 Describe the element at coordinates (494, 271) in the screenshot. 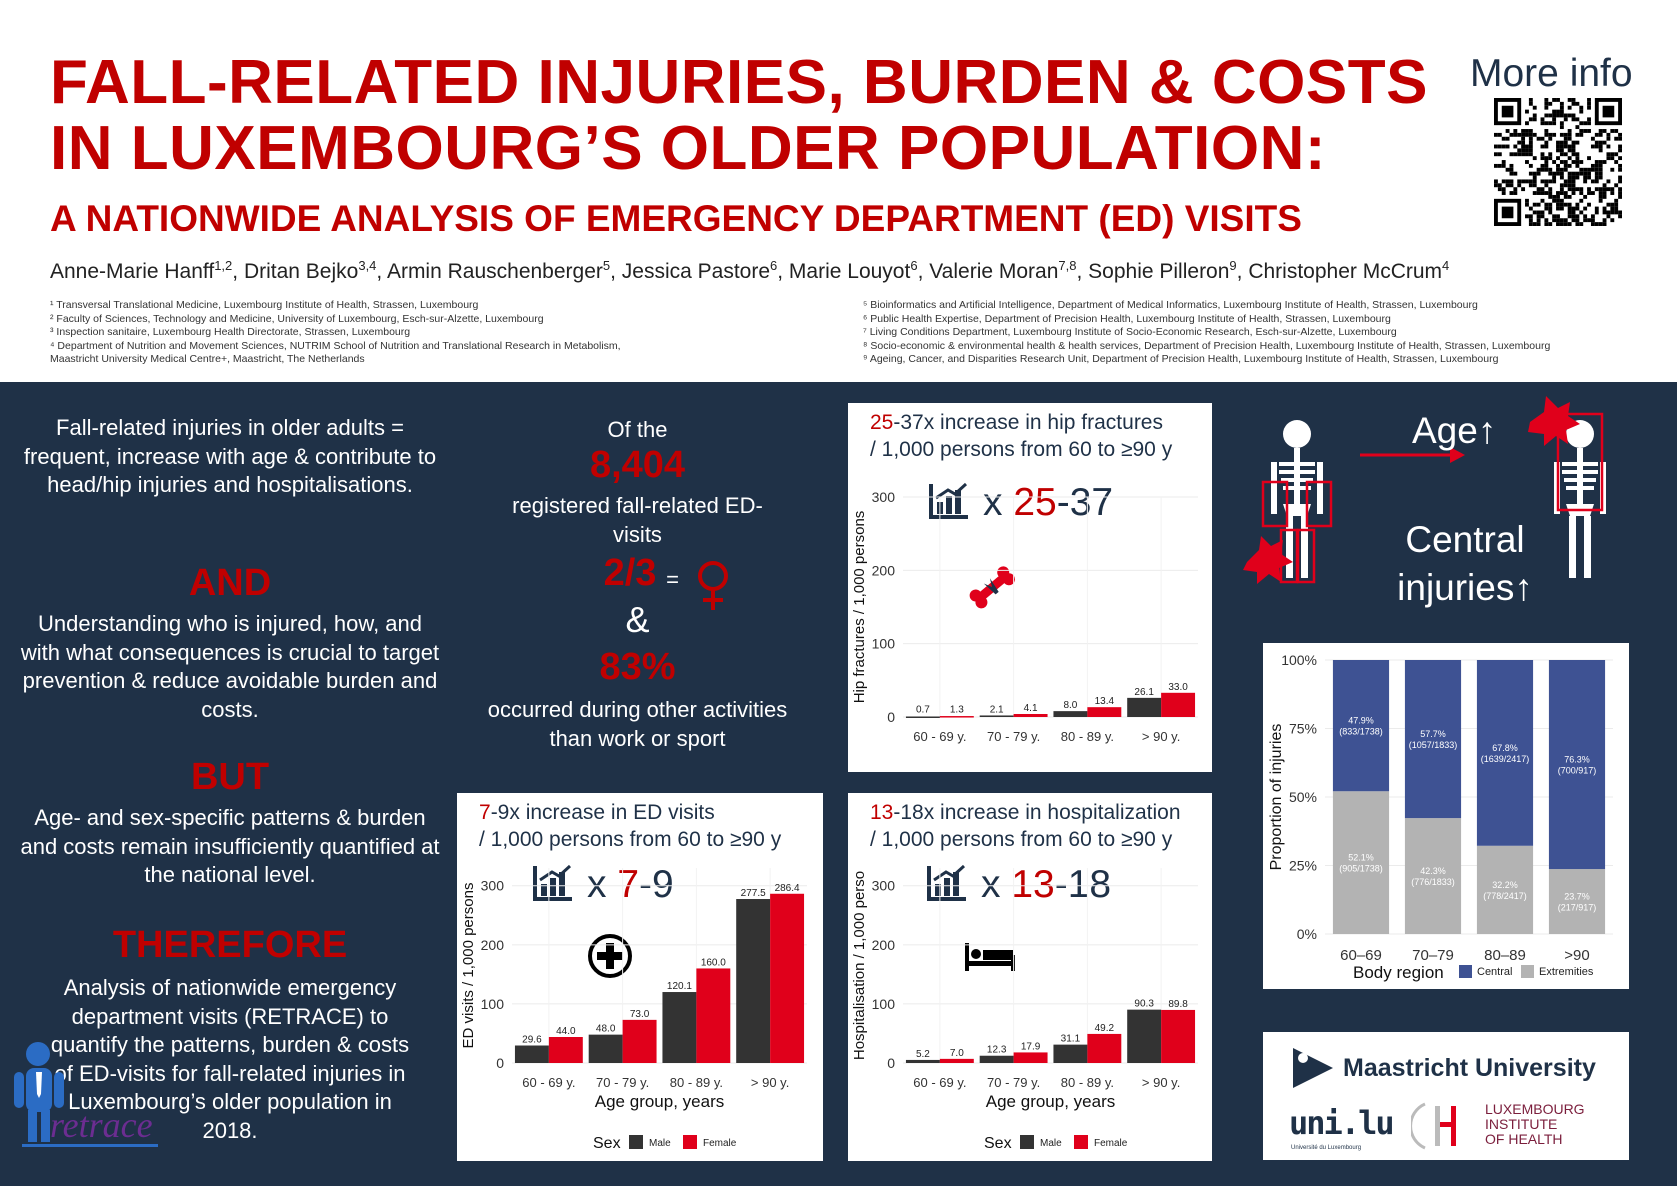

I see `author-name: Armin Rauschenberger` at that location.